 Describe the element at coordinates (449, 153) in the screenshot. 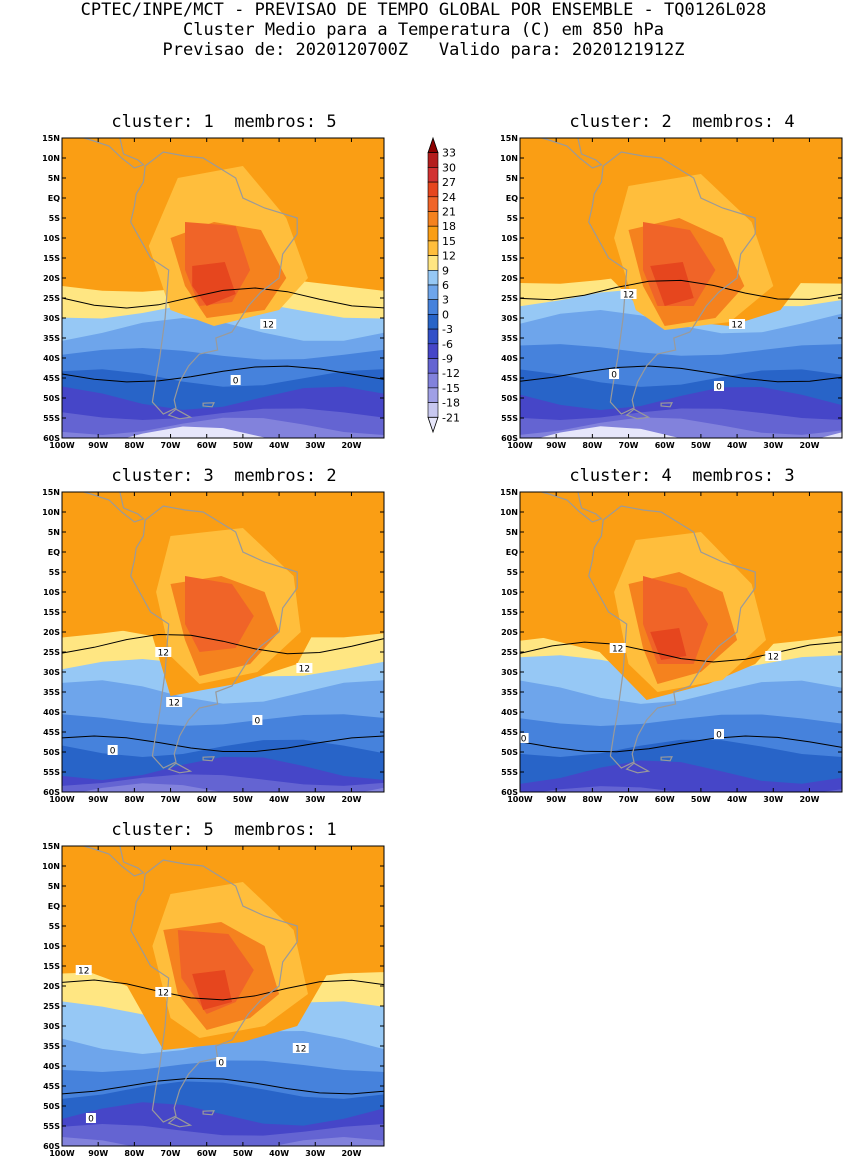

I see `colorbar-label: 33` at that location.